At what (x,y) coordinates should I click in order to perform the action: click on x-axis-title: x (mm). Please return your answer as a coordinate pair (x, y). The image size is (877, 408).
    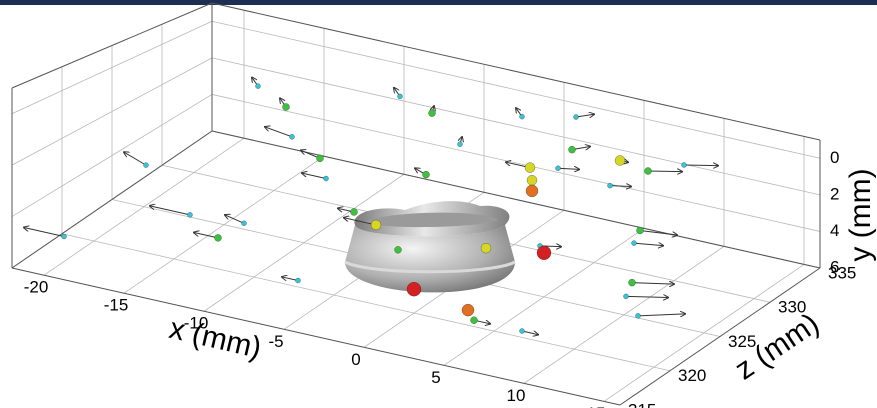
    Looking at the image, I should click on (215, 338).